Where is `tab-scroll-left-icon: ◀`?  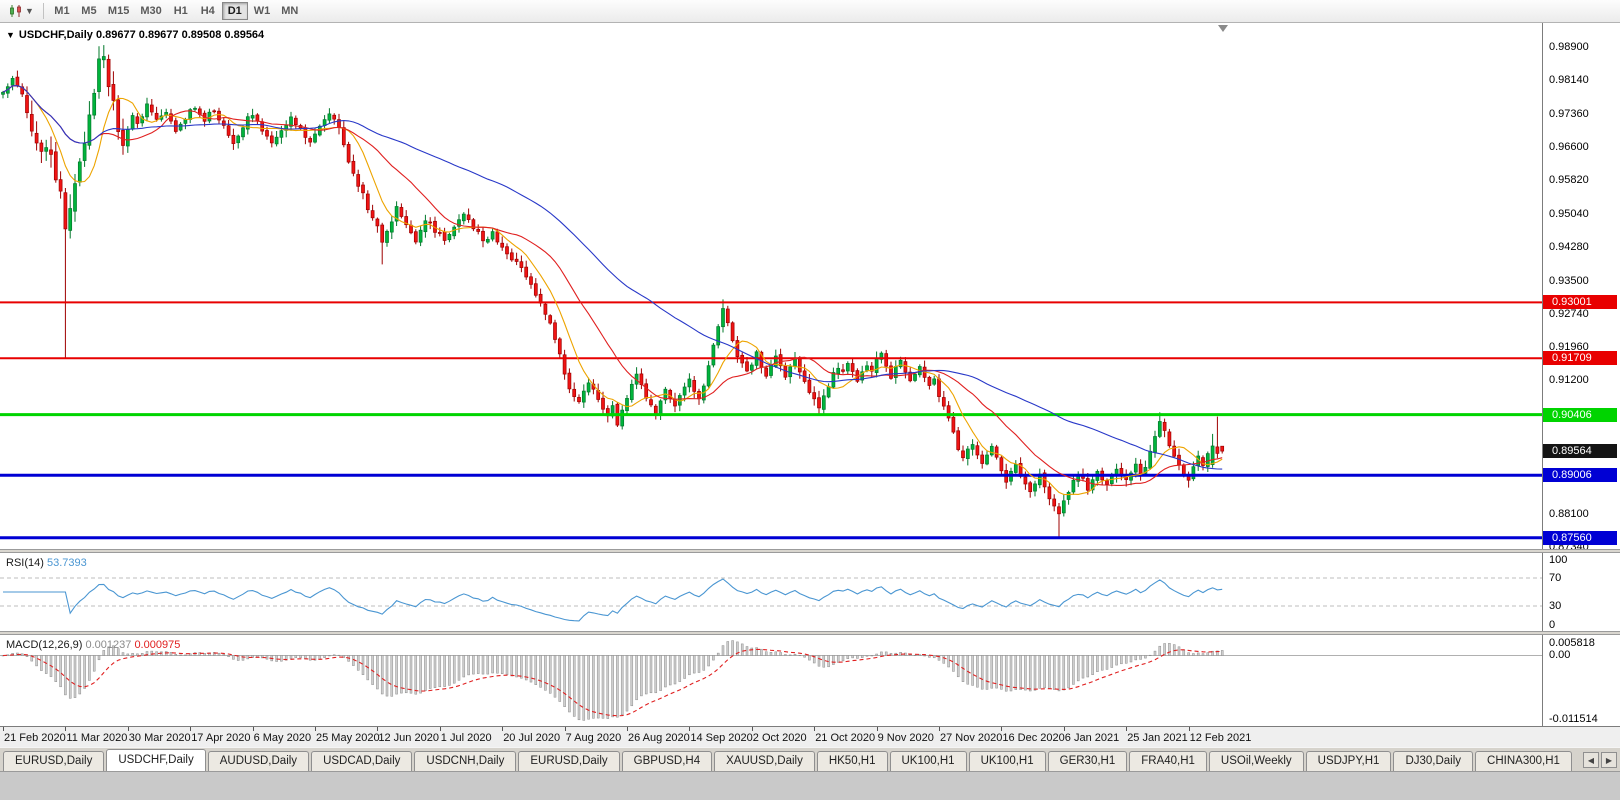 tab-scroll-left-icon: ◀ is located at coordinates (1591, 760).